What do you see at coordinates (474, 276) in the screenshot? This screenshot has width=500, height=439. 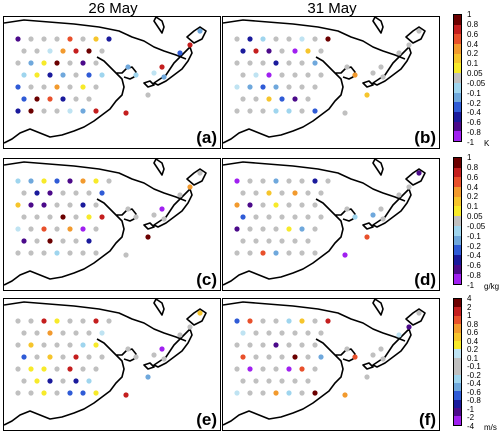 I see `colorbar-tick-label: -0.8` at bounding box center [474, 276].